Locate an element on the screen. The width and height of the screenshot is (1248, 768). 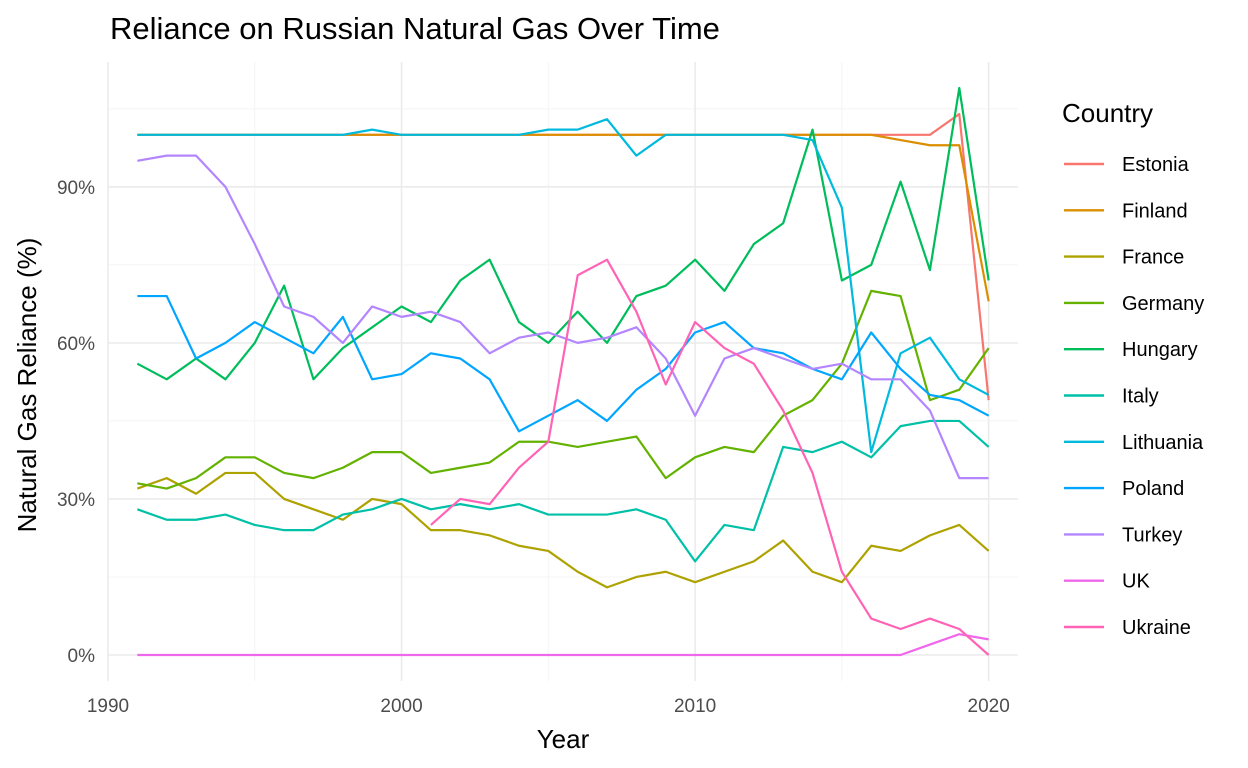
legend-label-italy: Italy is located at coordinates (1140, 397).